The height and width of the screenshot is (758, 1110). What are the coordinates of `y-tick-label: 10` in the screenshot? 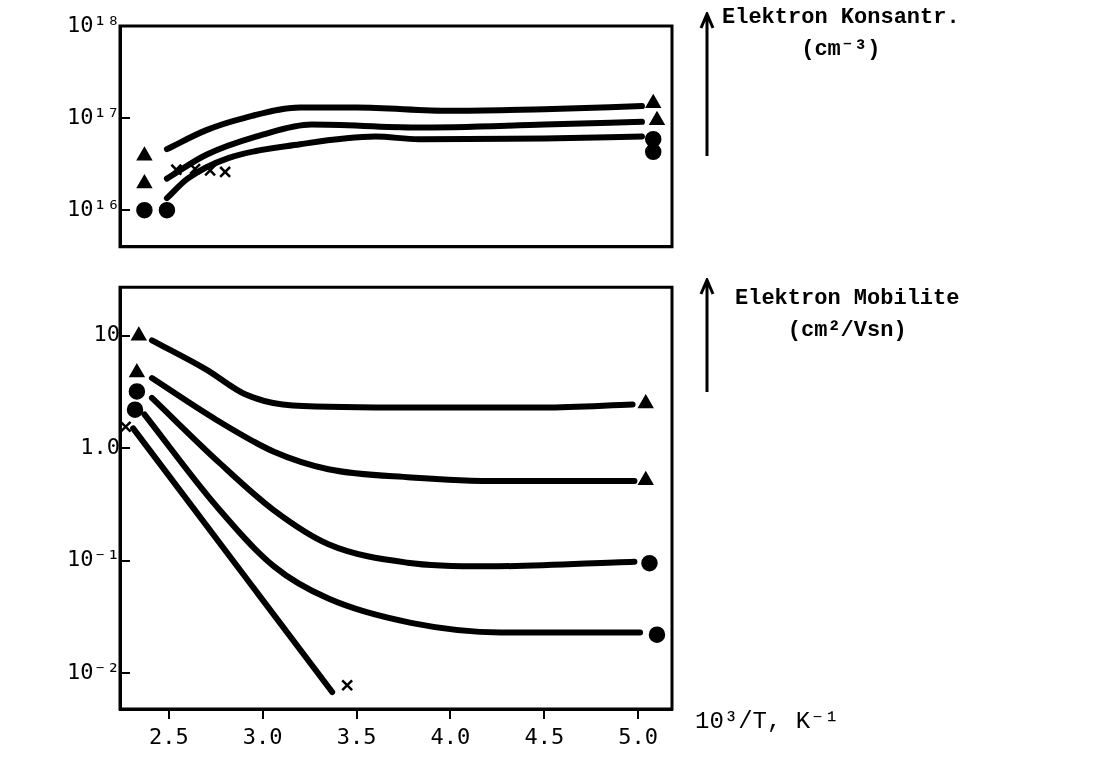 It's located at (106, 334).